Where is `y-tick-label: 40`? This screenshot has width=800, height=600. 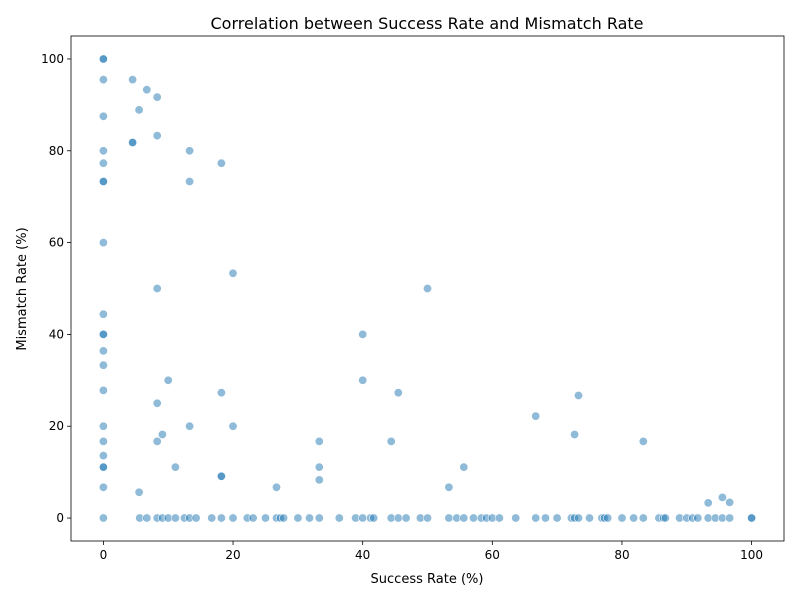 y-tick-label: 40 is located at coordinates (56, 334).